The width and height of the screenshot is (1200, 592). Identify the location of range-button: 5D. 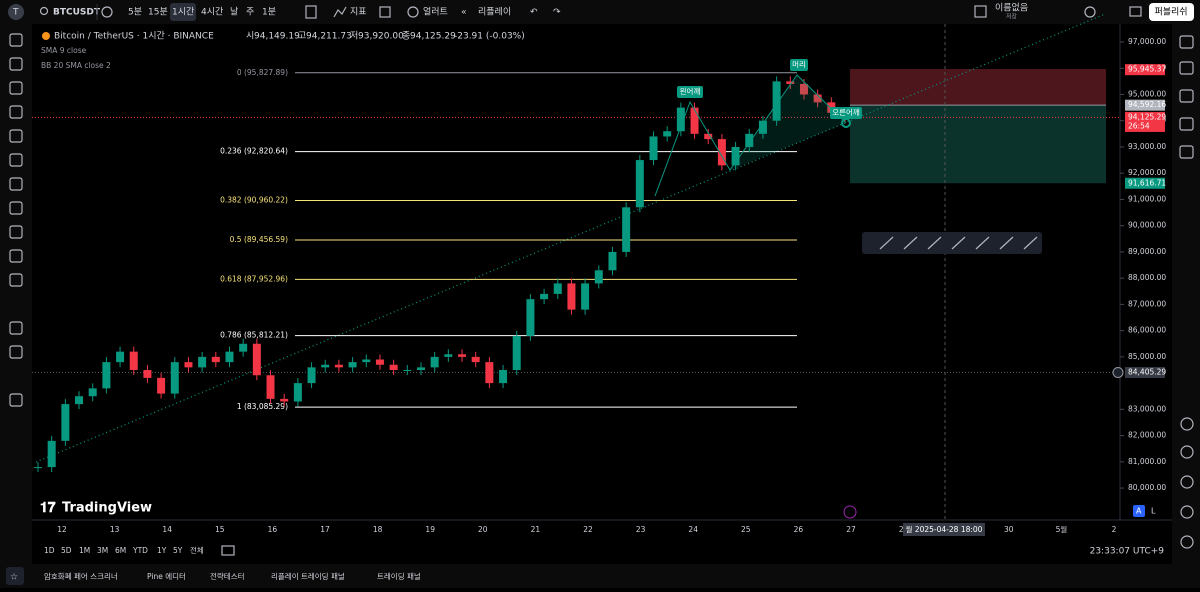
(66, 550).